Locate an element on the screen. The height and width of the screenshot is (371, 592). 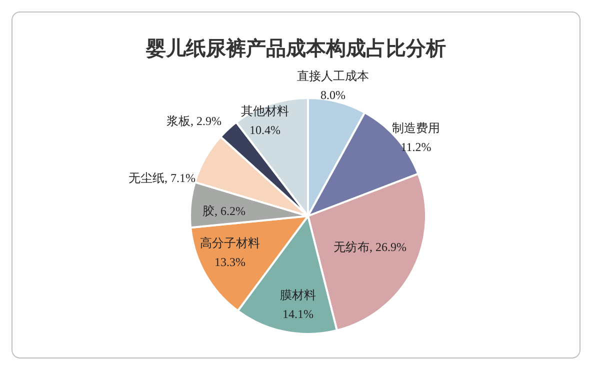
chart-title: 婴儿纸尿裤产品成本构成占比分析 is located at coordinates (295, 48).